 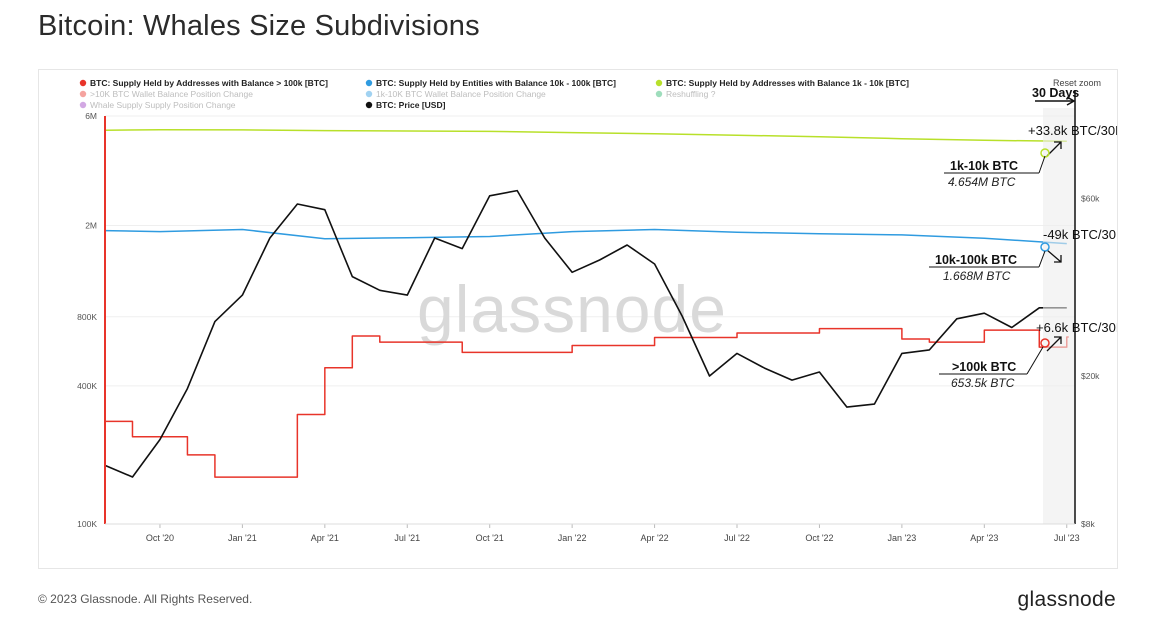 What do you see at coordinates (976, 260) in the screenshot?
I see `annotation-10k-label: 10k-100k BTC` at bounding box center [976, 260].